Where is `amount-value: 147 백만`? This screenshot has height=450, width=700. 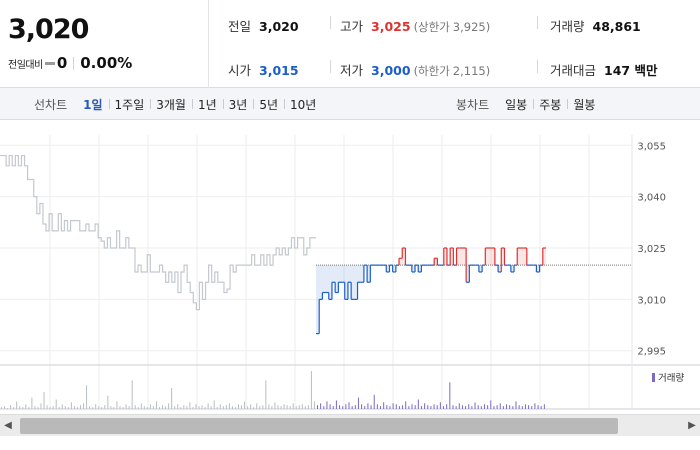
amount-value: 147 백만 is located at coordinates (631, 70).